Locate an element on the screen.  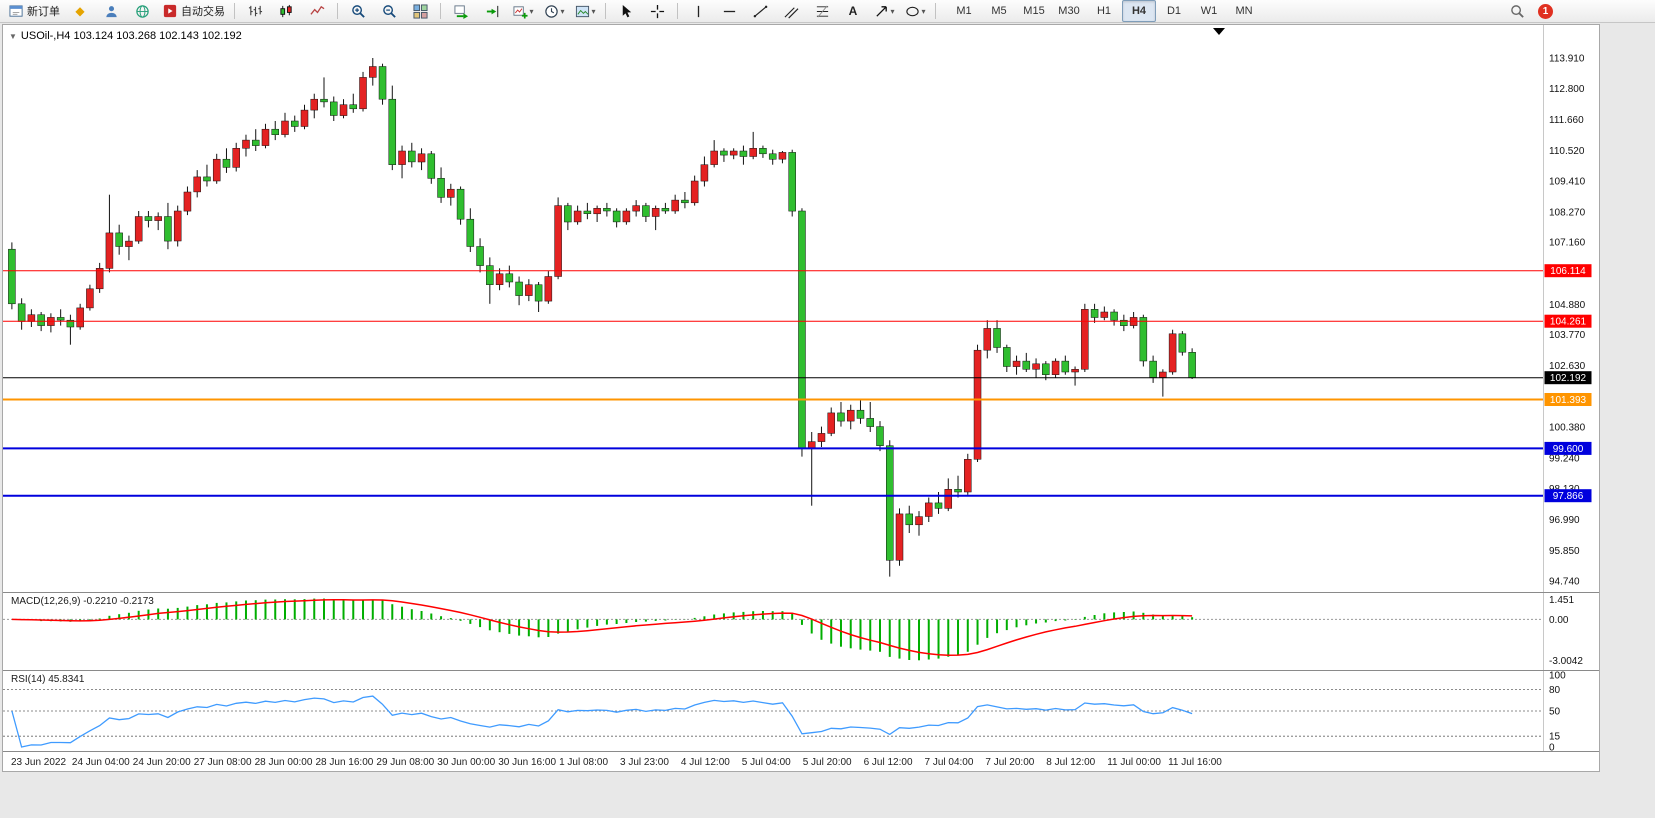
arrow-tool-icon is located at coordinates (881, 11).